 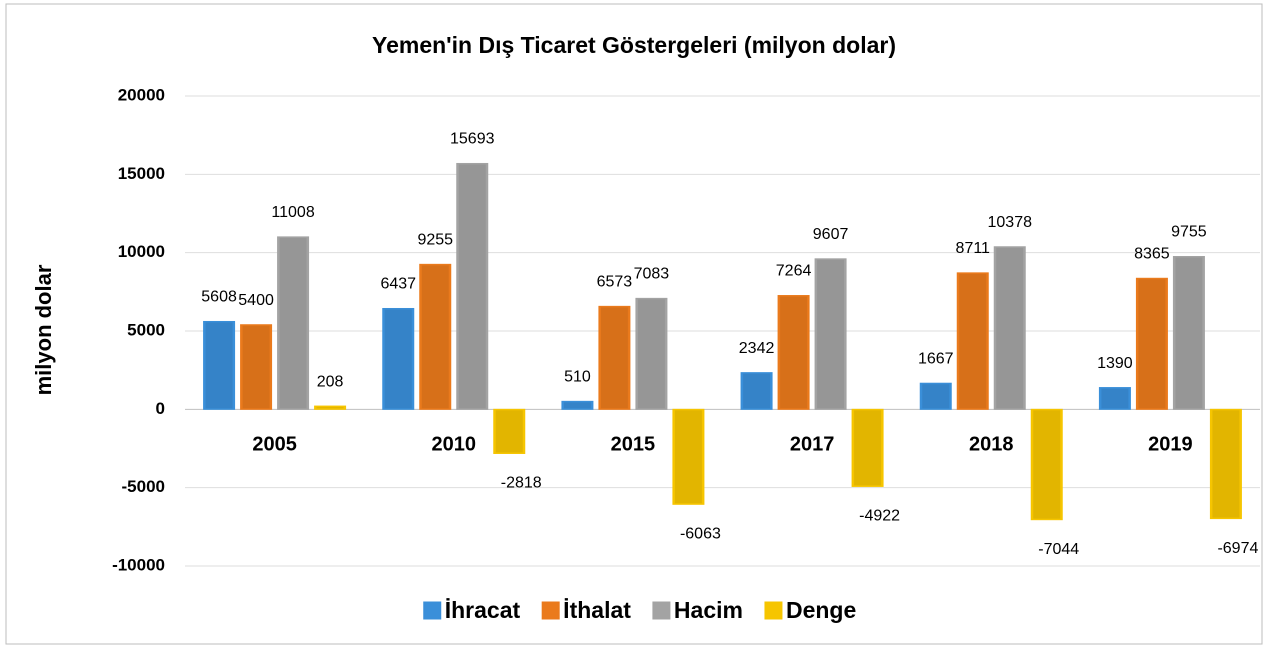 I want to click on y-tick-label: 0, so click(x=160, y=408).